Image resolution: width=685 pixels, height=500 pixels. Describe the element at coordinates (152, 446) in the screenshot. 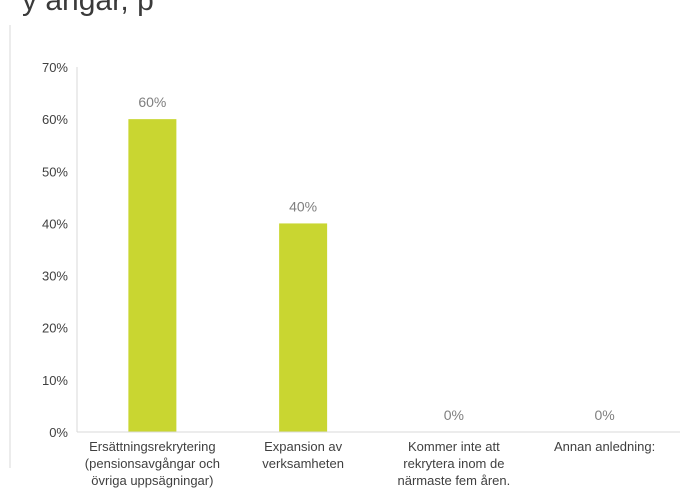

I see `x-category-label: Ersättningsrekrytering` at that location.